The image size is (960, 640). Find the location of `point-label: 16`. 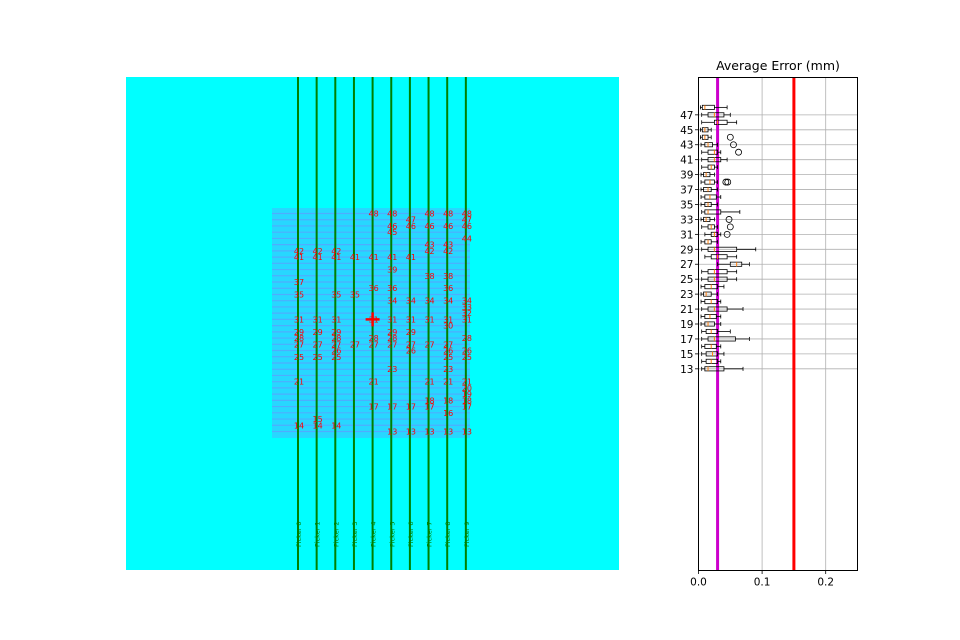

point-label: 16 is located at coordinates (448, 413).